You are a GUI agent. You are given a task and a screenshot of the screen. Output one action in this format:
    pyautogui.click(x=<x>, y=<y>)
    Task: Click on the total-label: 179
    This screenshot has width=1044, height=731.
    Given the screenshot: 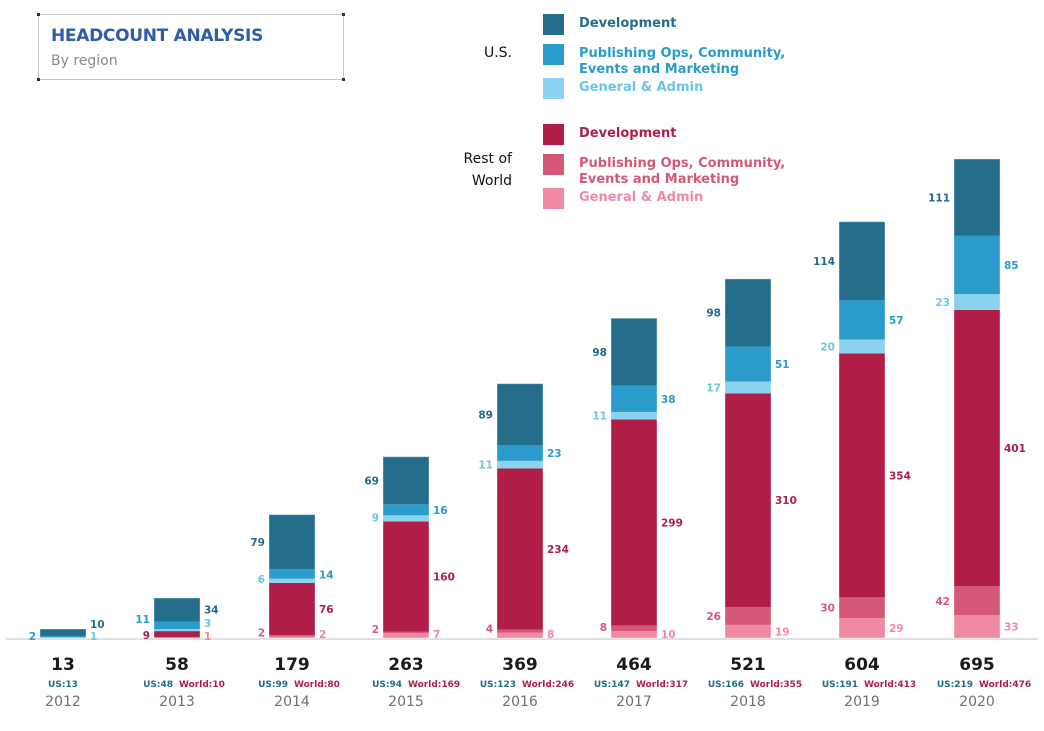 What is the action you would take?
    pyautogui.click(x=292, y=665)
    